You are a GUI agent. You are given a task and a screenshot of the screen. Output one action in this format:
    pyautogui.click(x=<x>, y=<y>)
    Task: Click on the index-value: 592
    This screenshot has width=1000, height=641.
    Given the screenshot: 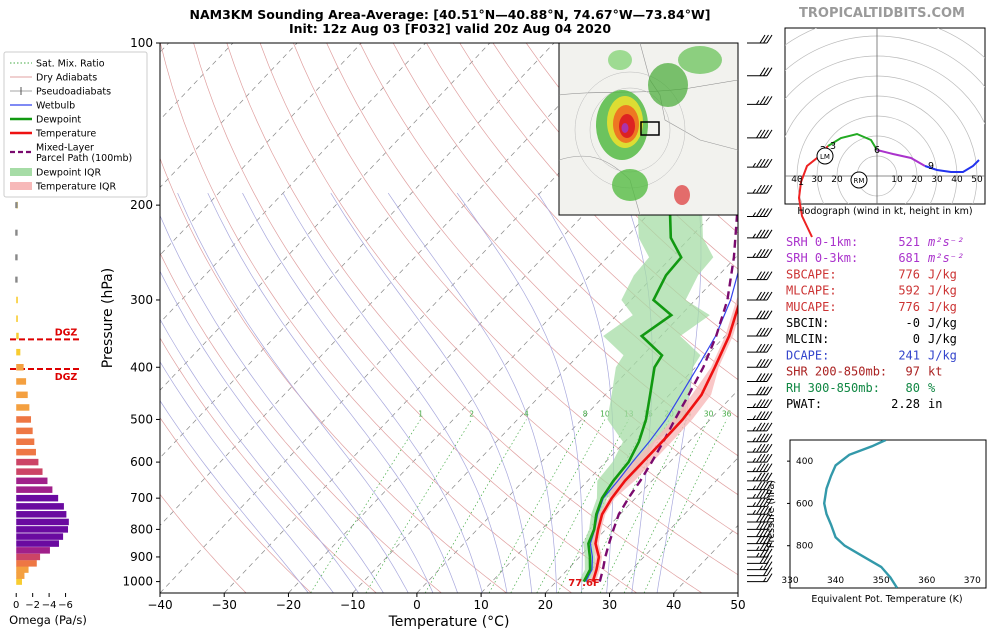 What is the action you would take?
    pyautogui.click(x=909, y=291)
    